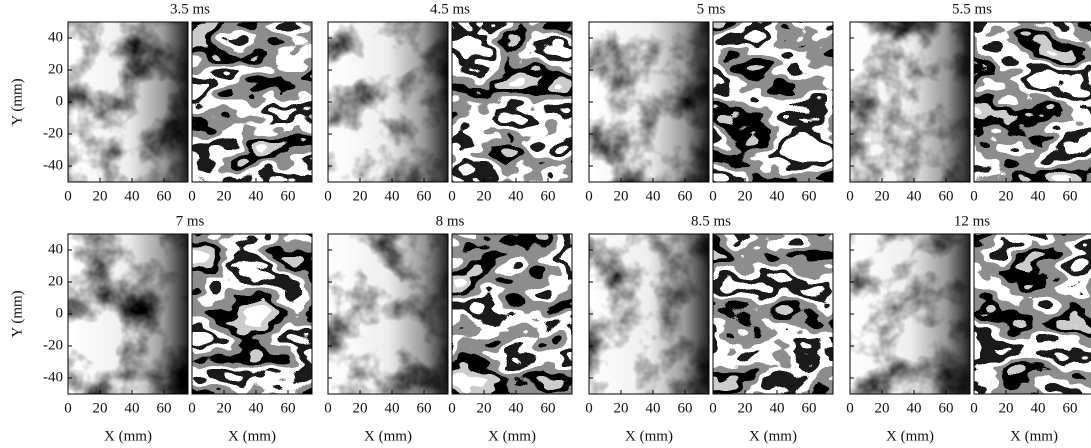 The height and width of the screenshot is (448, 1091). Describe the element at coordinates (711, 9) in the screenshot. I see `panel-title: 5 ms` at that location.